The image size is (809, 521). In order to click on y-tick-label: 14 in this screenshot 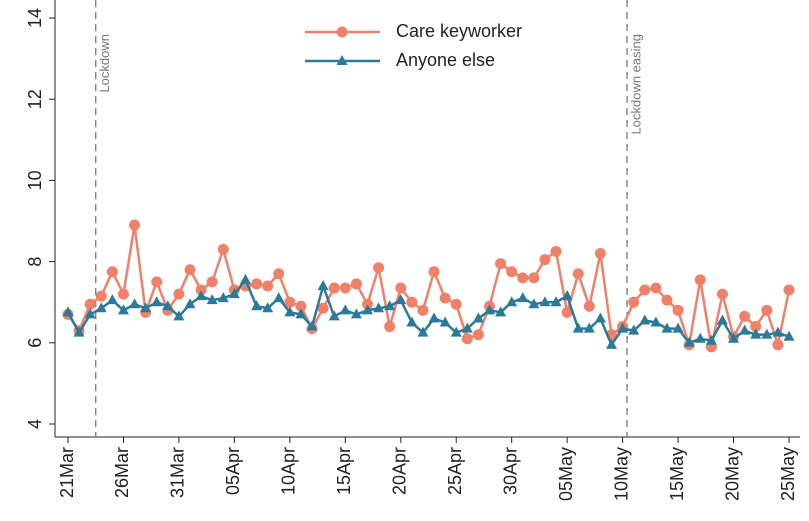, I will do `click(35, 18)`.